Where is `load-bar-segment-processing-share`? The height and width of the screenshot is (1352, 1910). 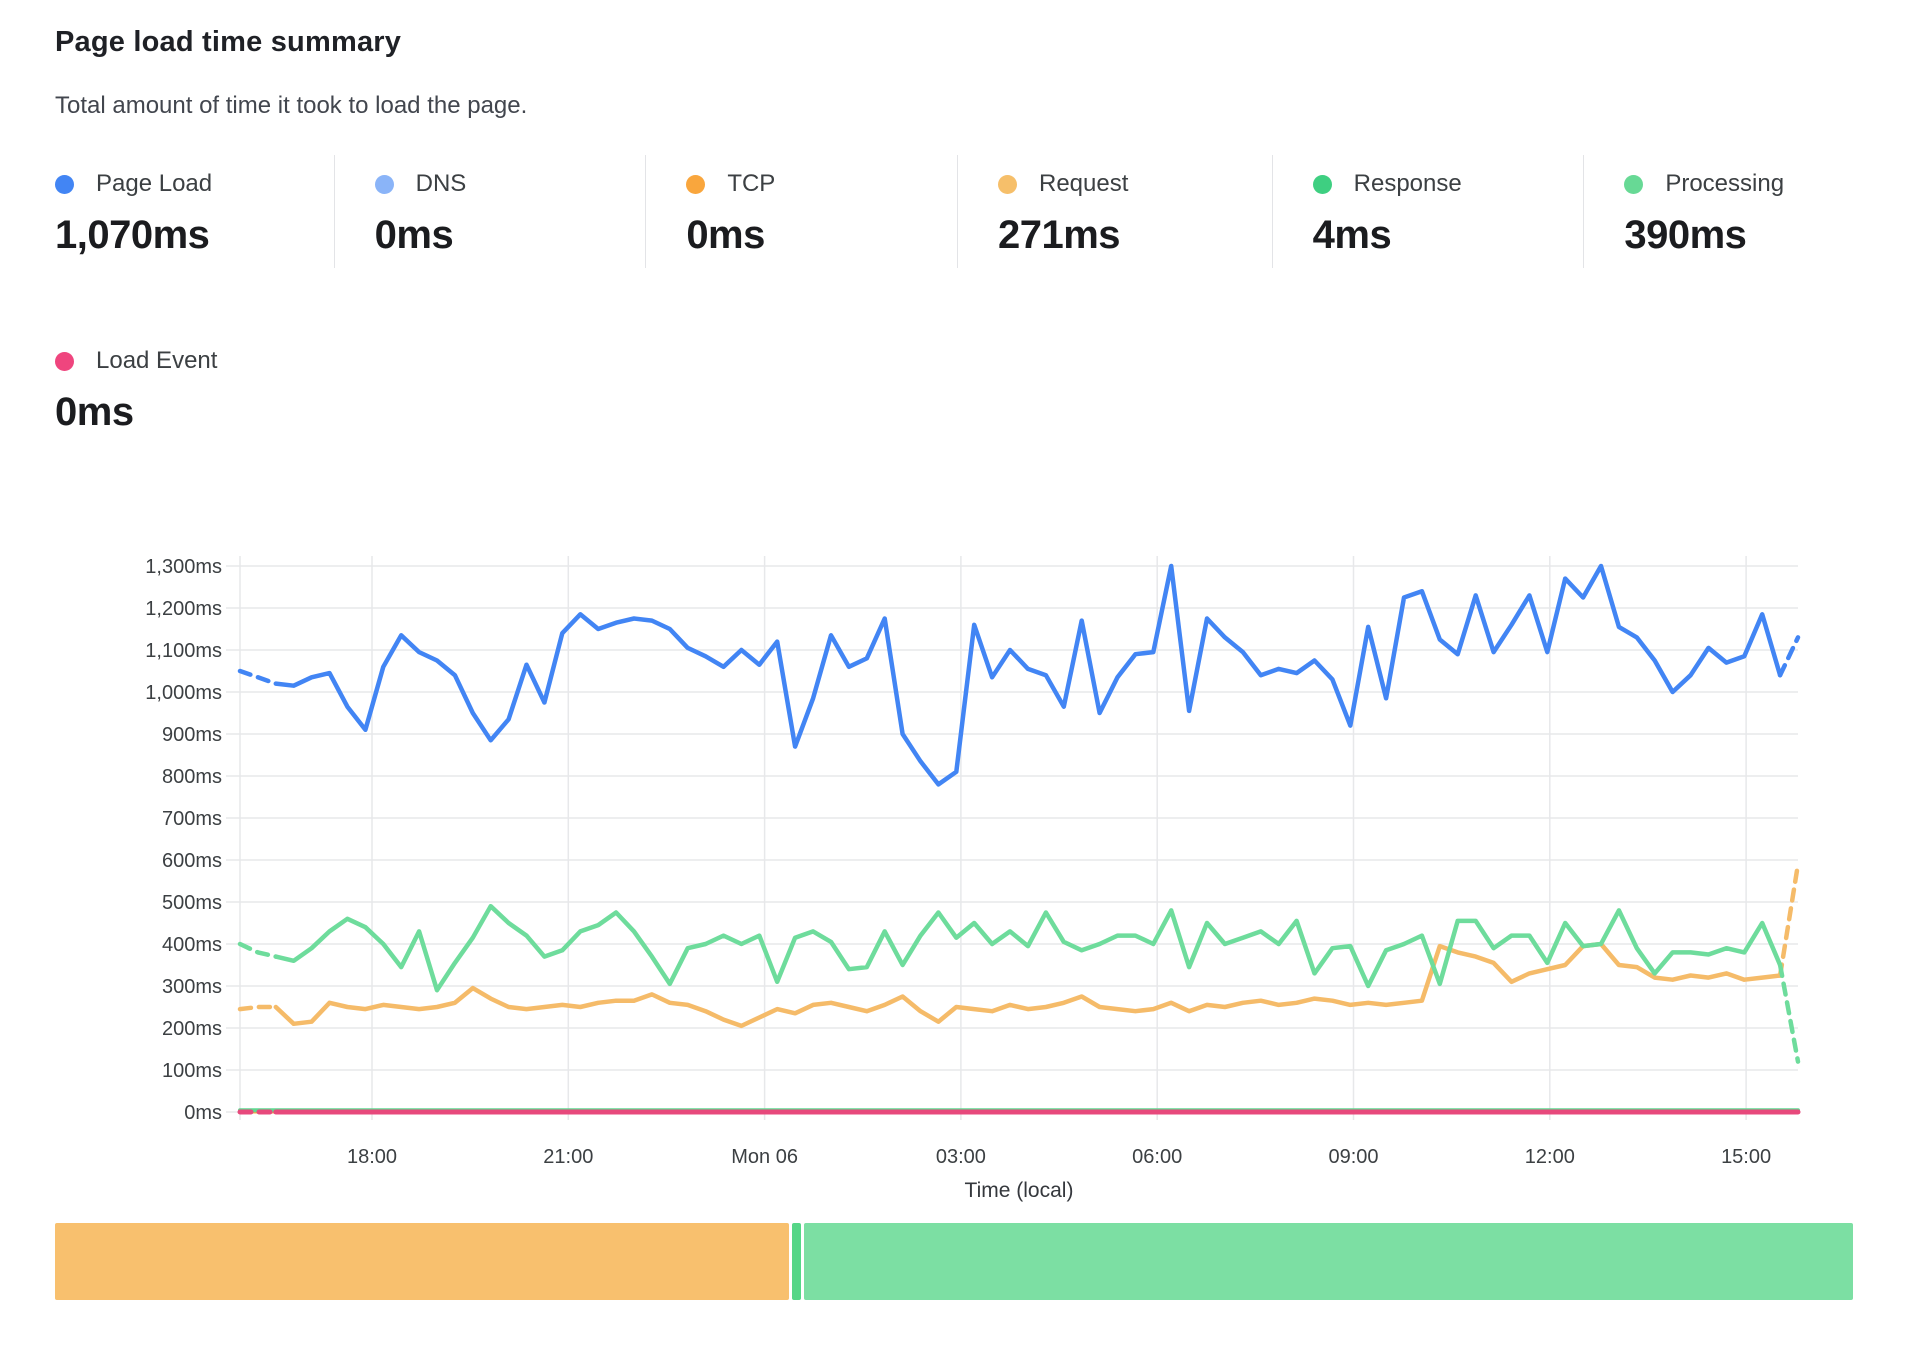
load-bar-segment-processing-share is located at coordinates (1328, 1261).